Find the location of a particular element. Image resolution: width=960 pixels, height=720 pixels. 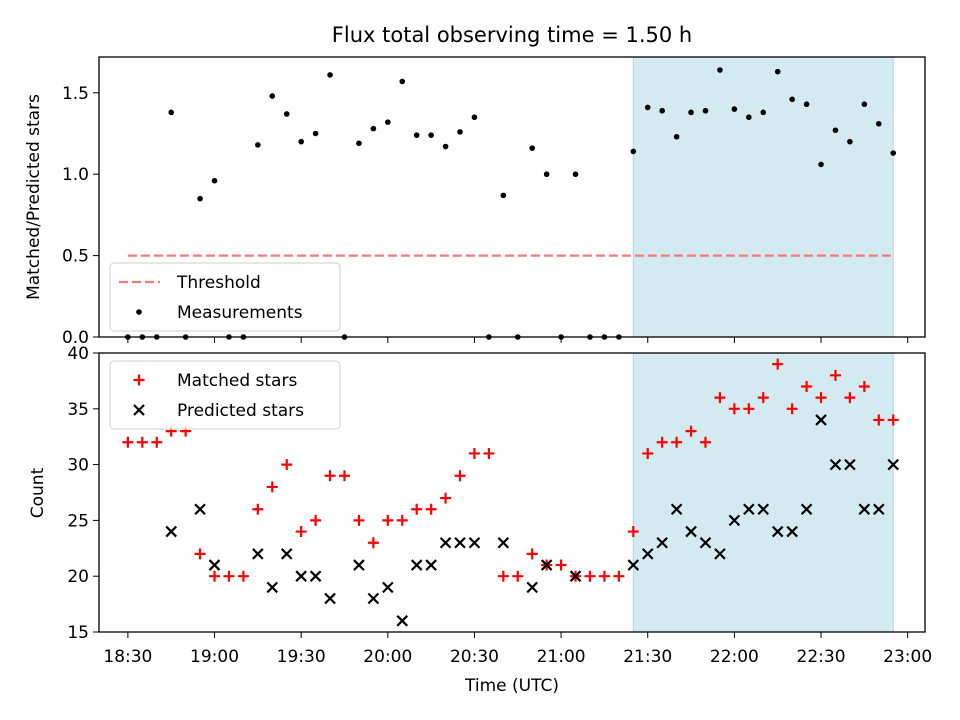

x-tick-label: 22:30 is located at coordinates (821, 657).